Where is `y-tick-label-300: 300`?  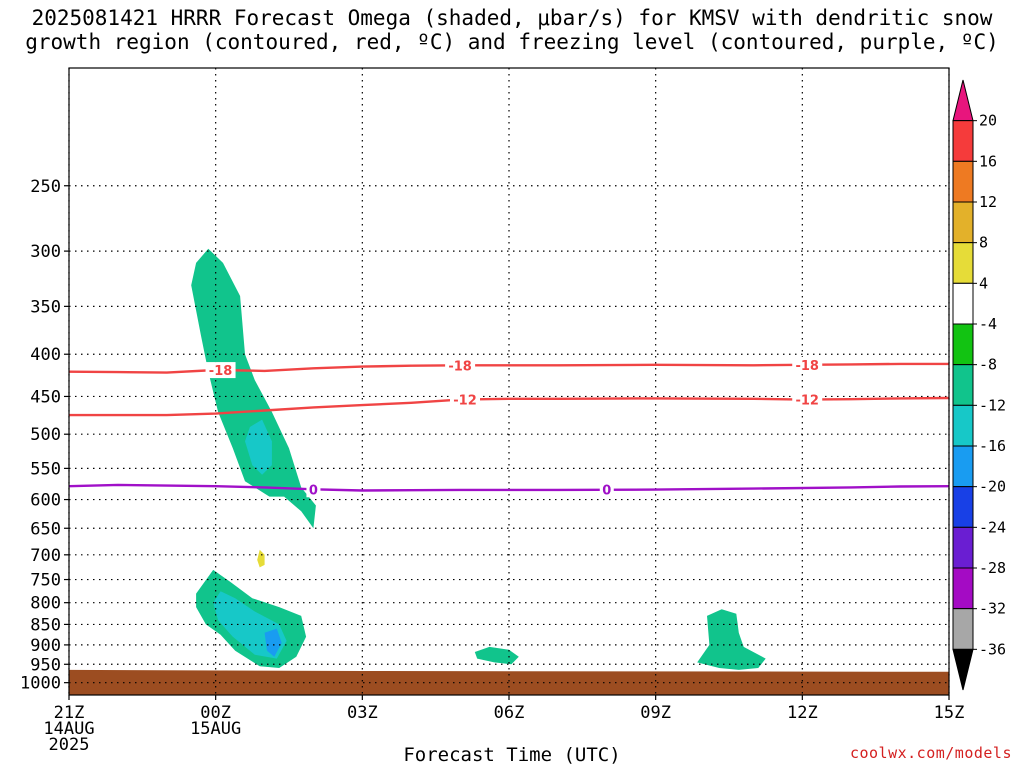 y-tick-label-300: 300 is located at coordinates (45, 252).